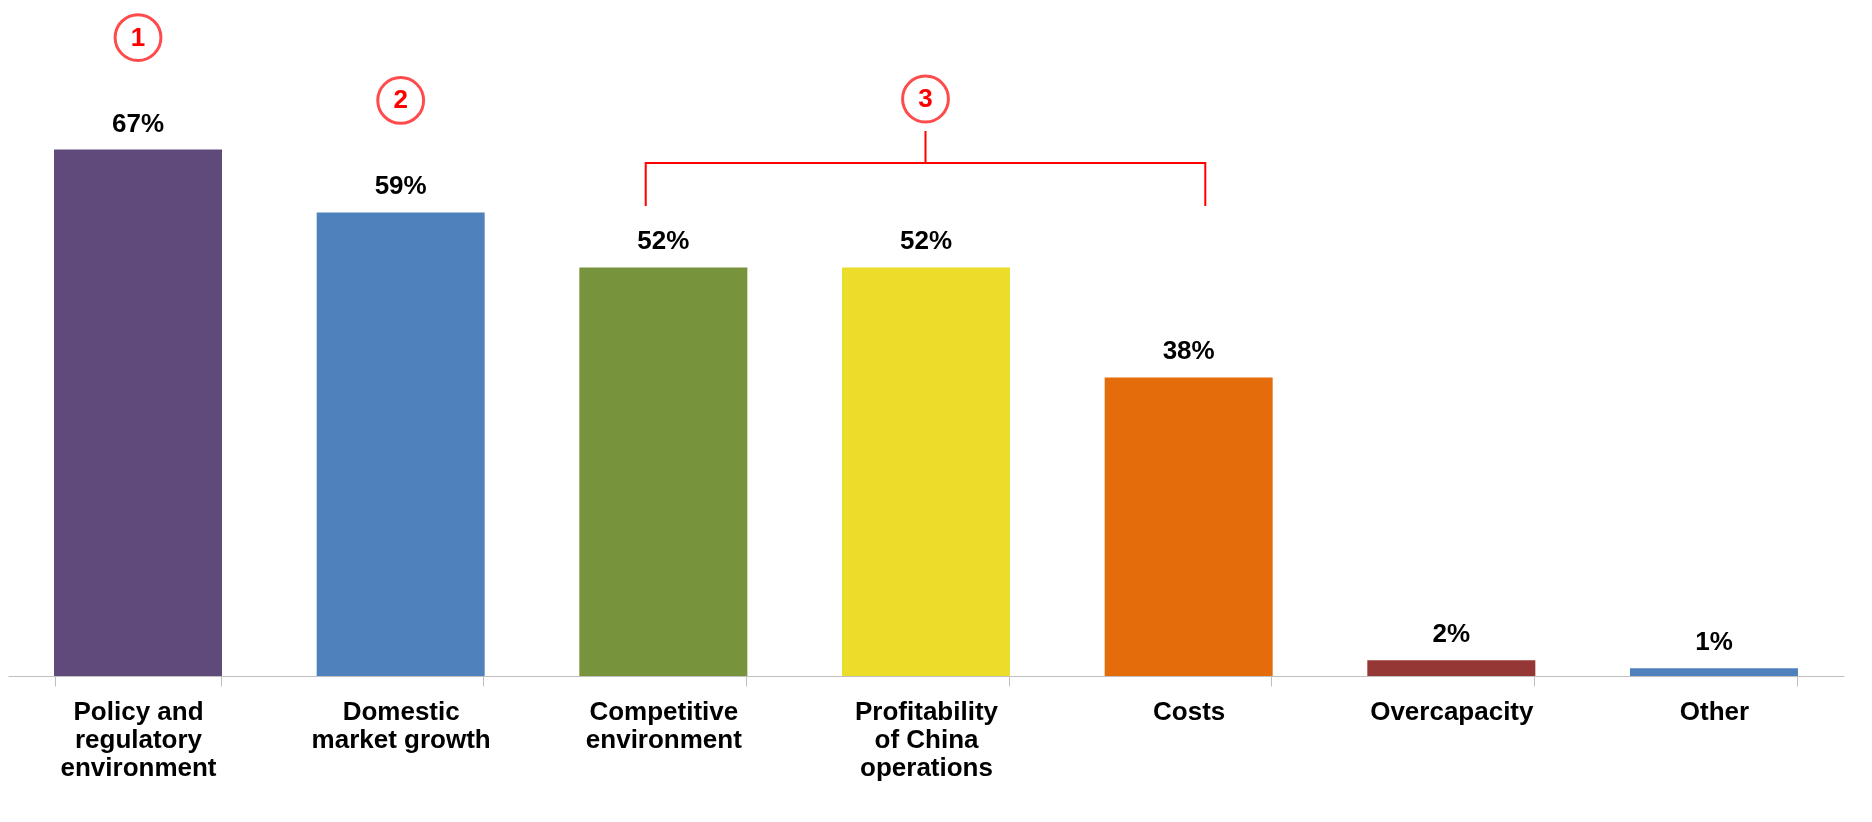 The height and width of the screenshot is (822, 1872). What do you see at coordinates (664, 724) in the screenshot?
I see `x-tick-label: Competitive environment` at bounding box center [664, 724].